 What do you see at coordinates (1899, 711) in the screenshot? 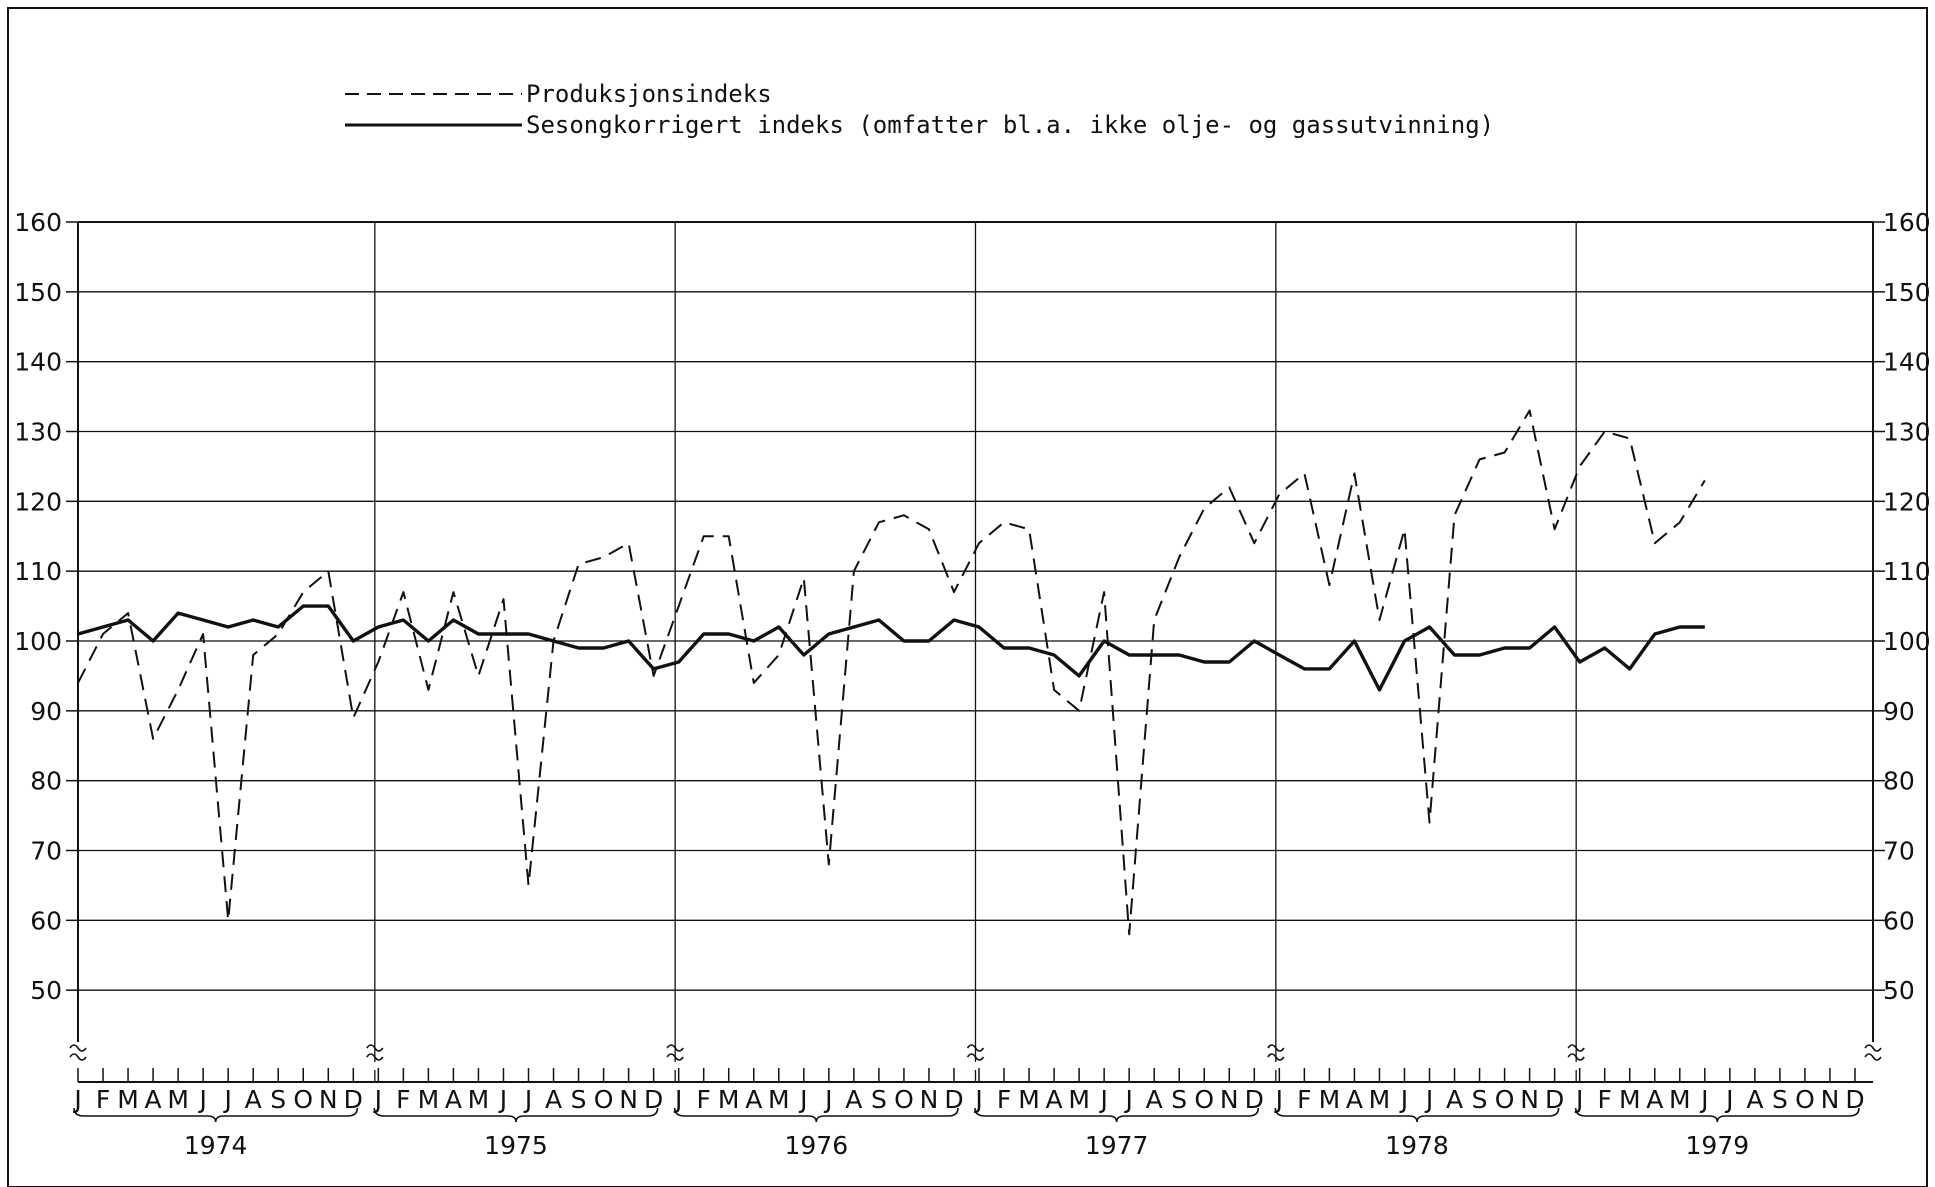
I see `y-tick-label-right-90: 90` at bounding box center [1899, 711].